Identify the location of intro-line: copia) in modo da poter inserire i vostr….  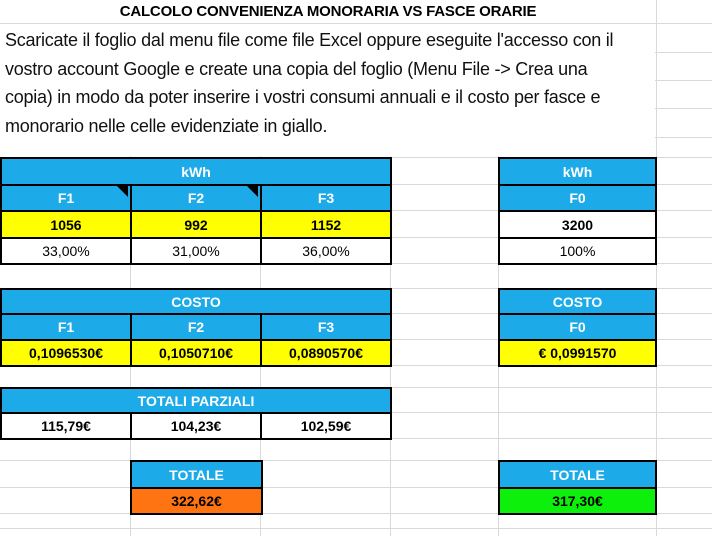
(303, 97).